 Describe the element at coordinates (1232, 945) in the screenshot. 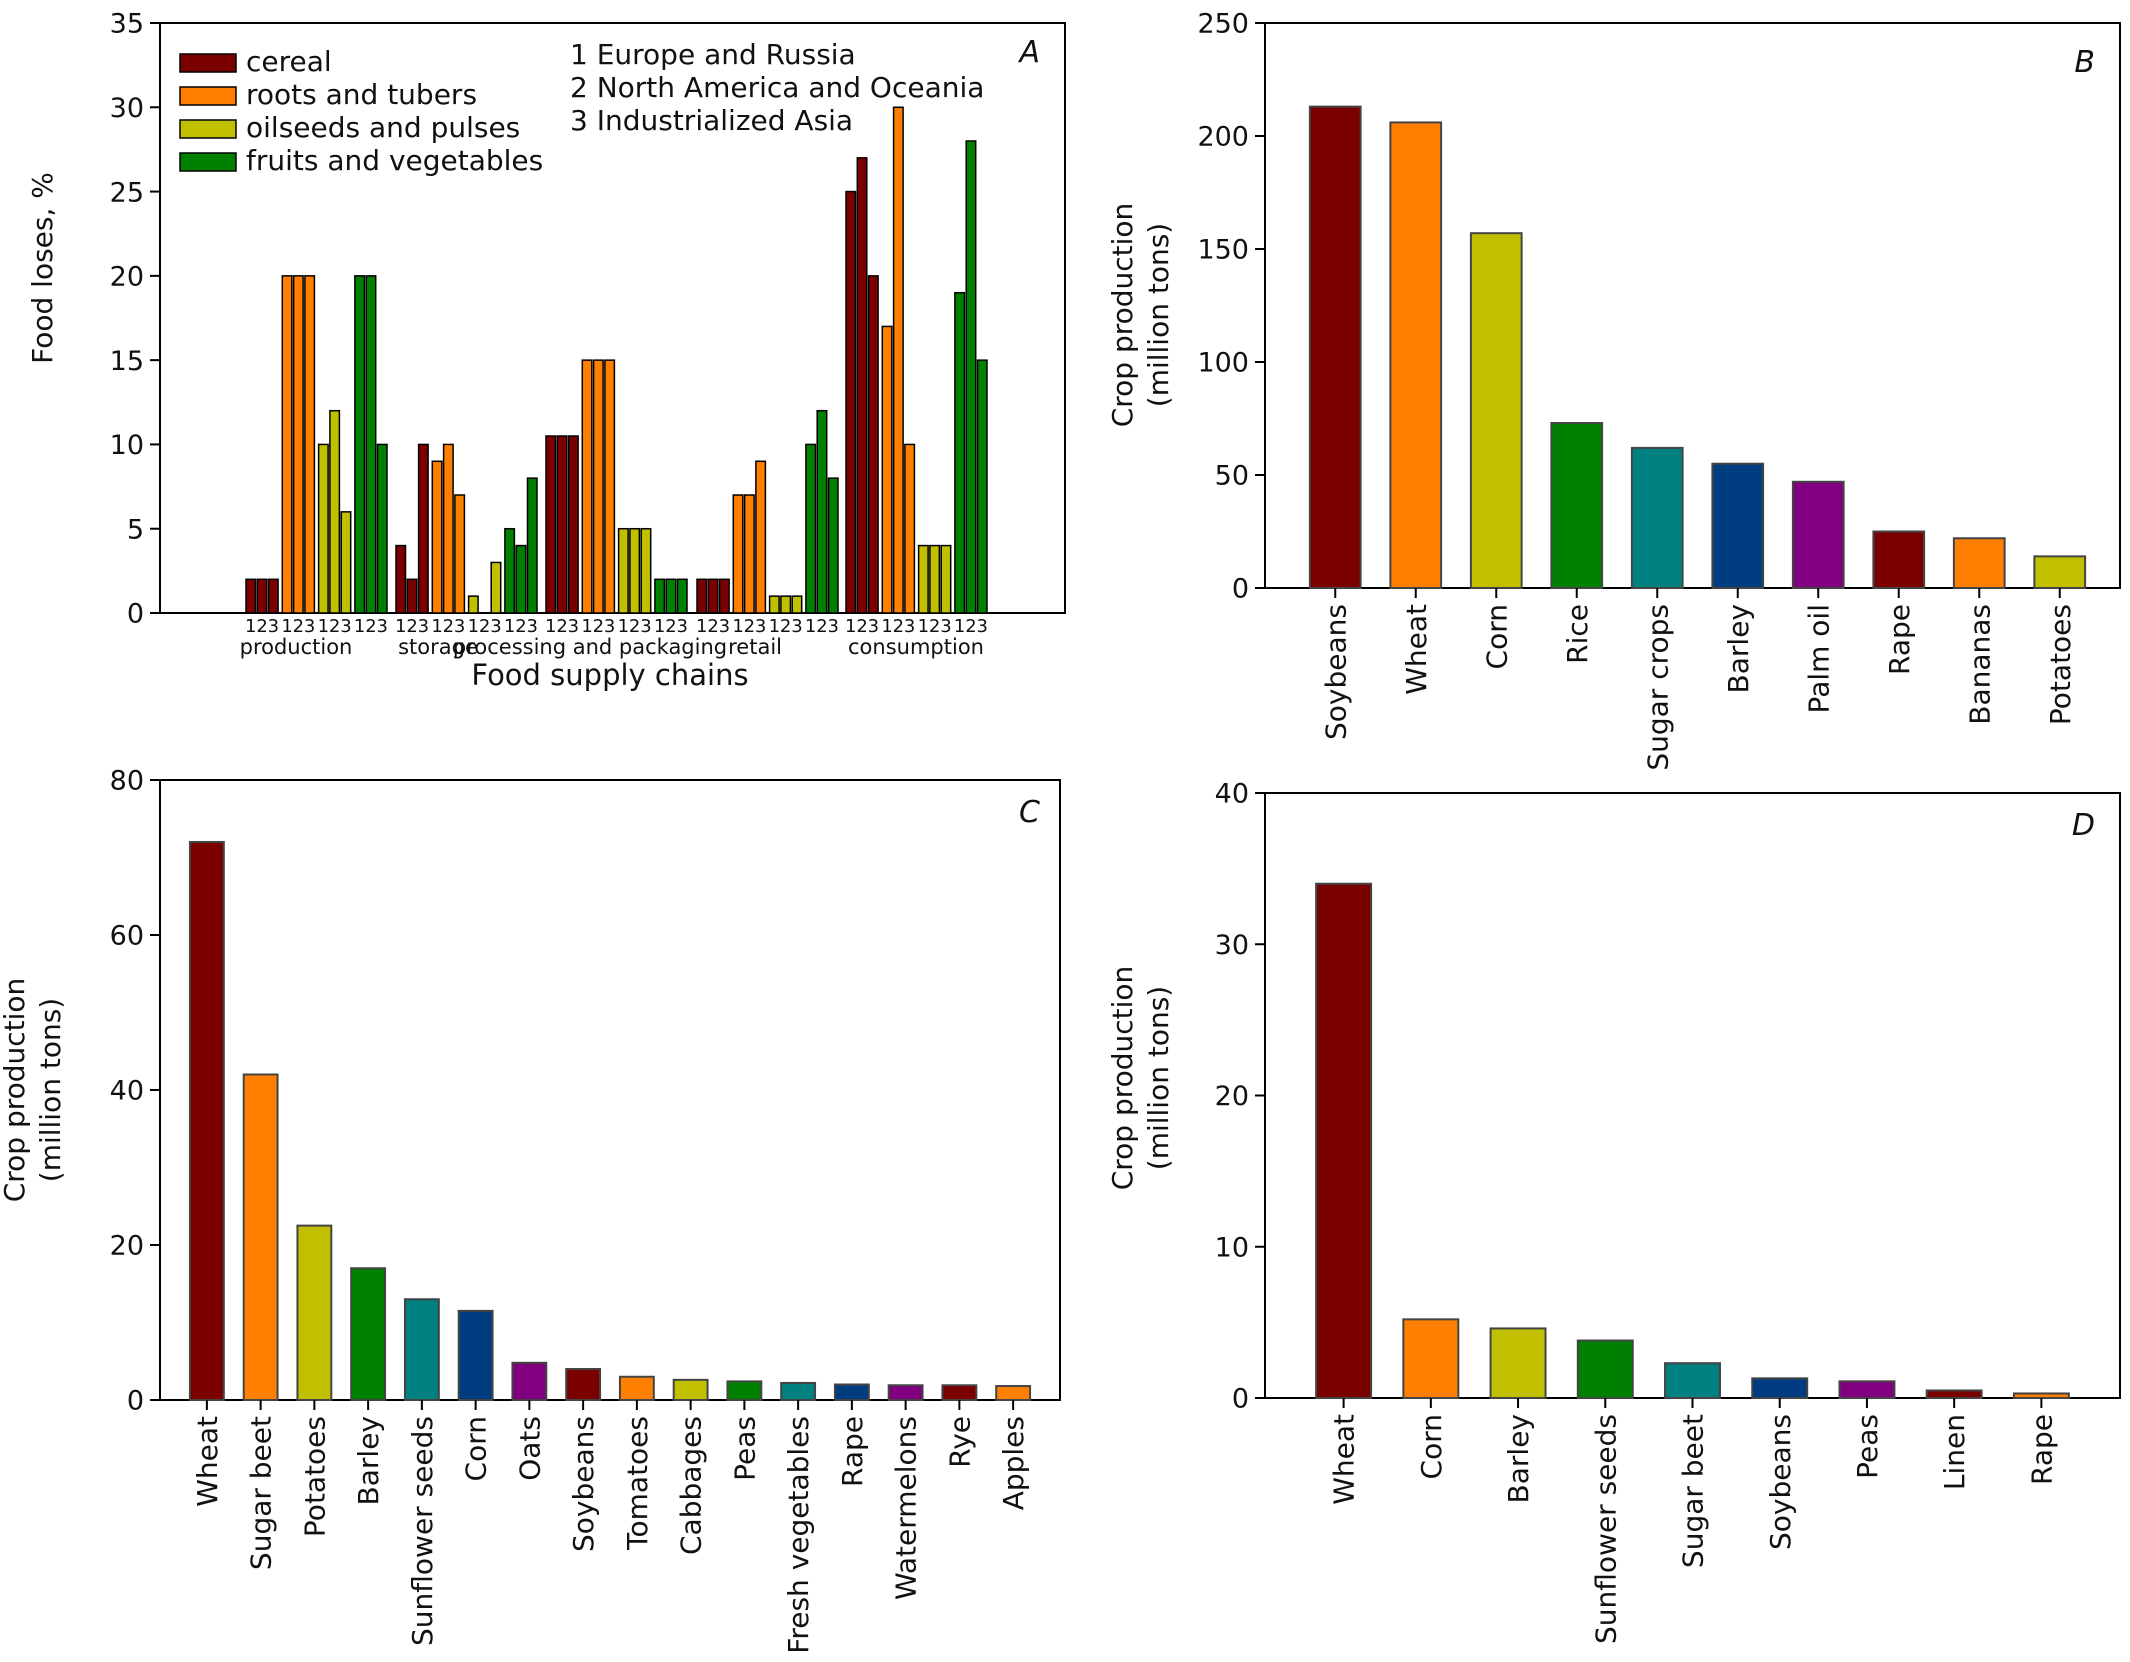

I see `y-tick-label: 30` at that location.